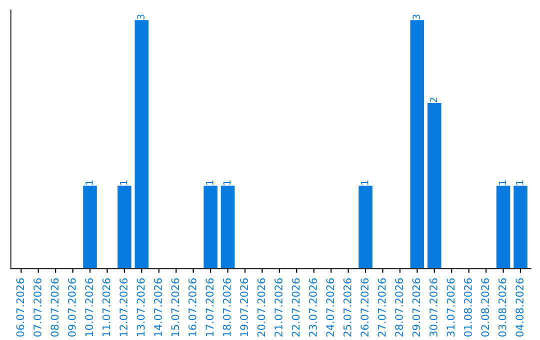 This screenshot has width=540, height=340. What do you see at coordinates (261, 307) in the screenshot?
I see `x-tick-label: 20.07.2026` at bounding box center [261, 307].